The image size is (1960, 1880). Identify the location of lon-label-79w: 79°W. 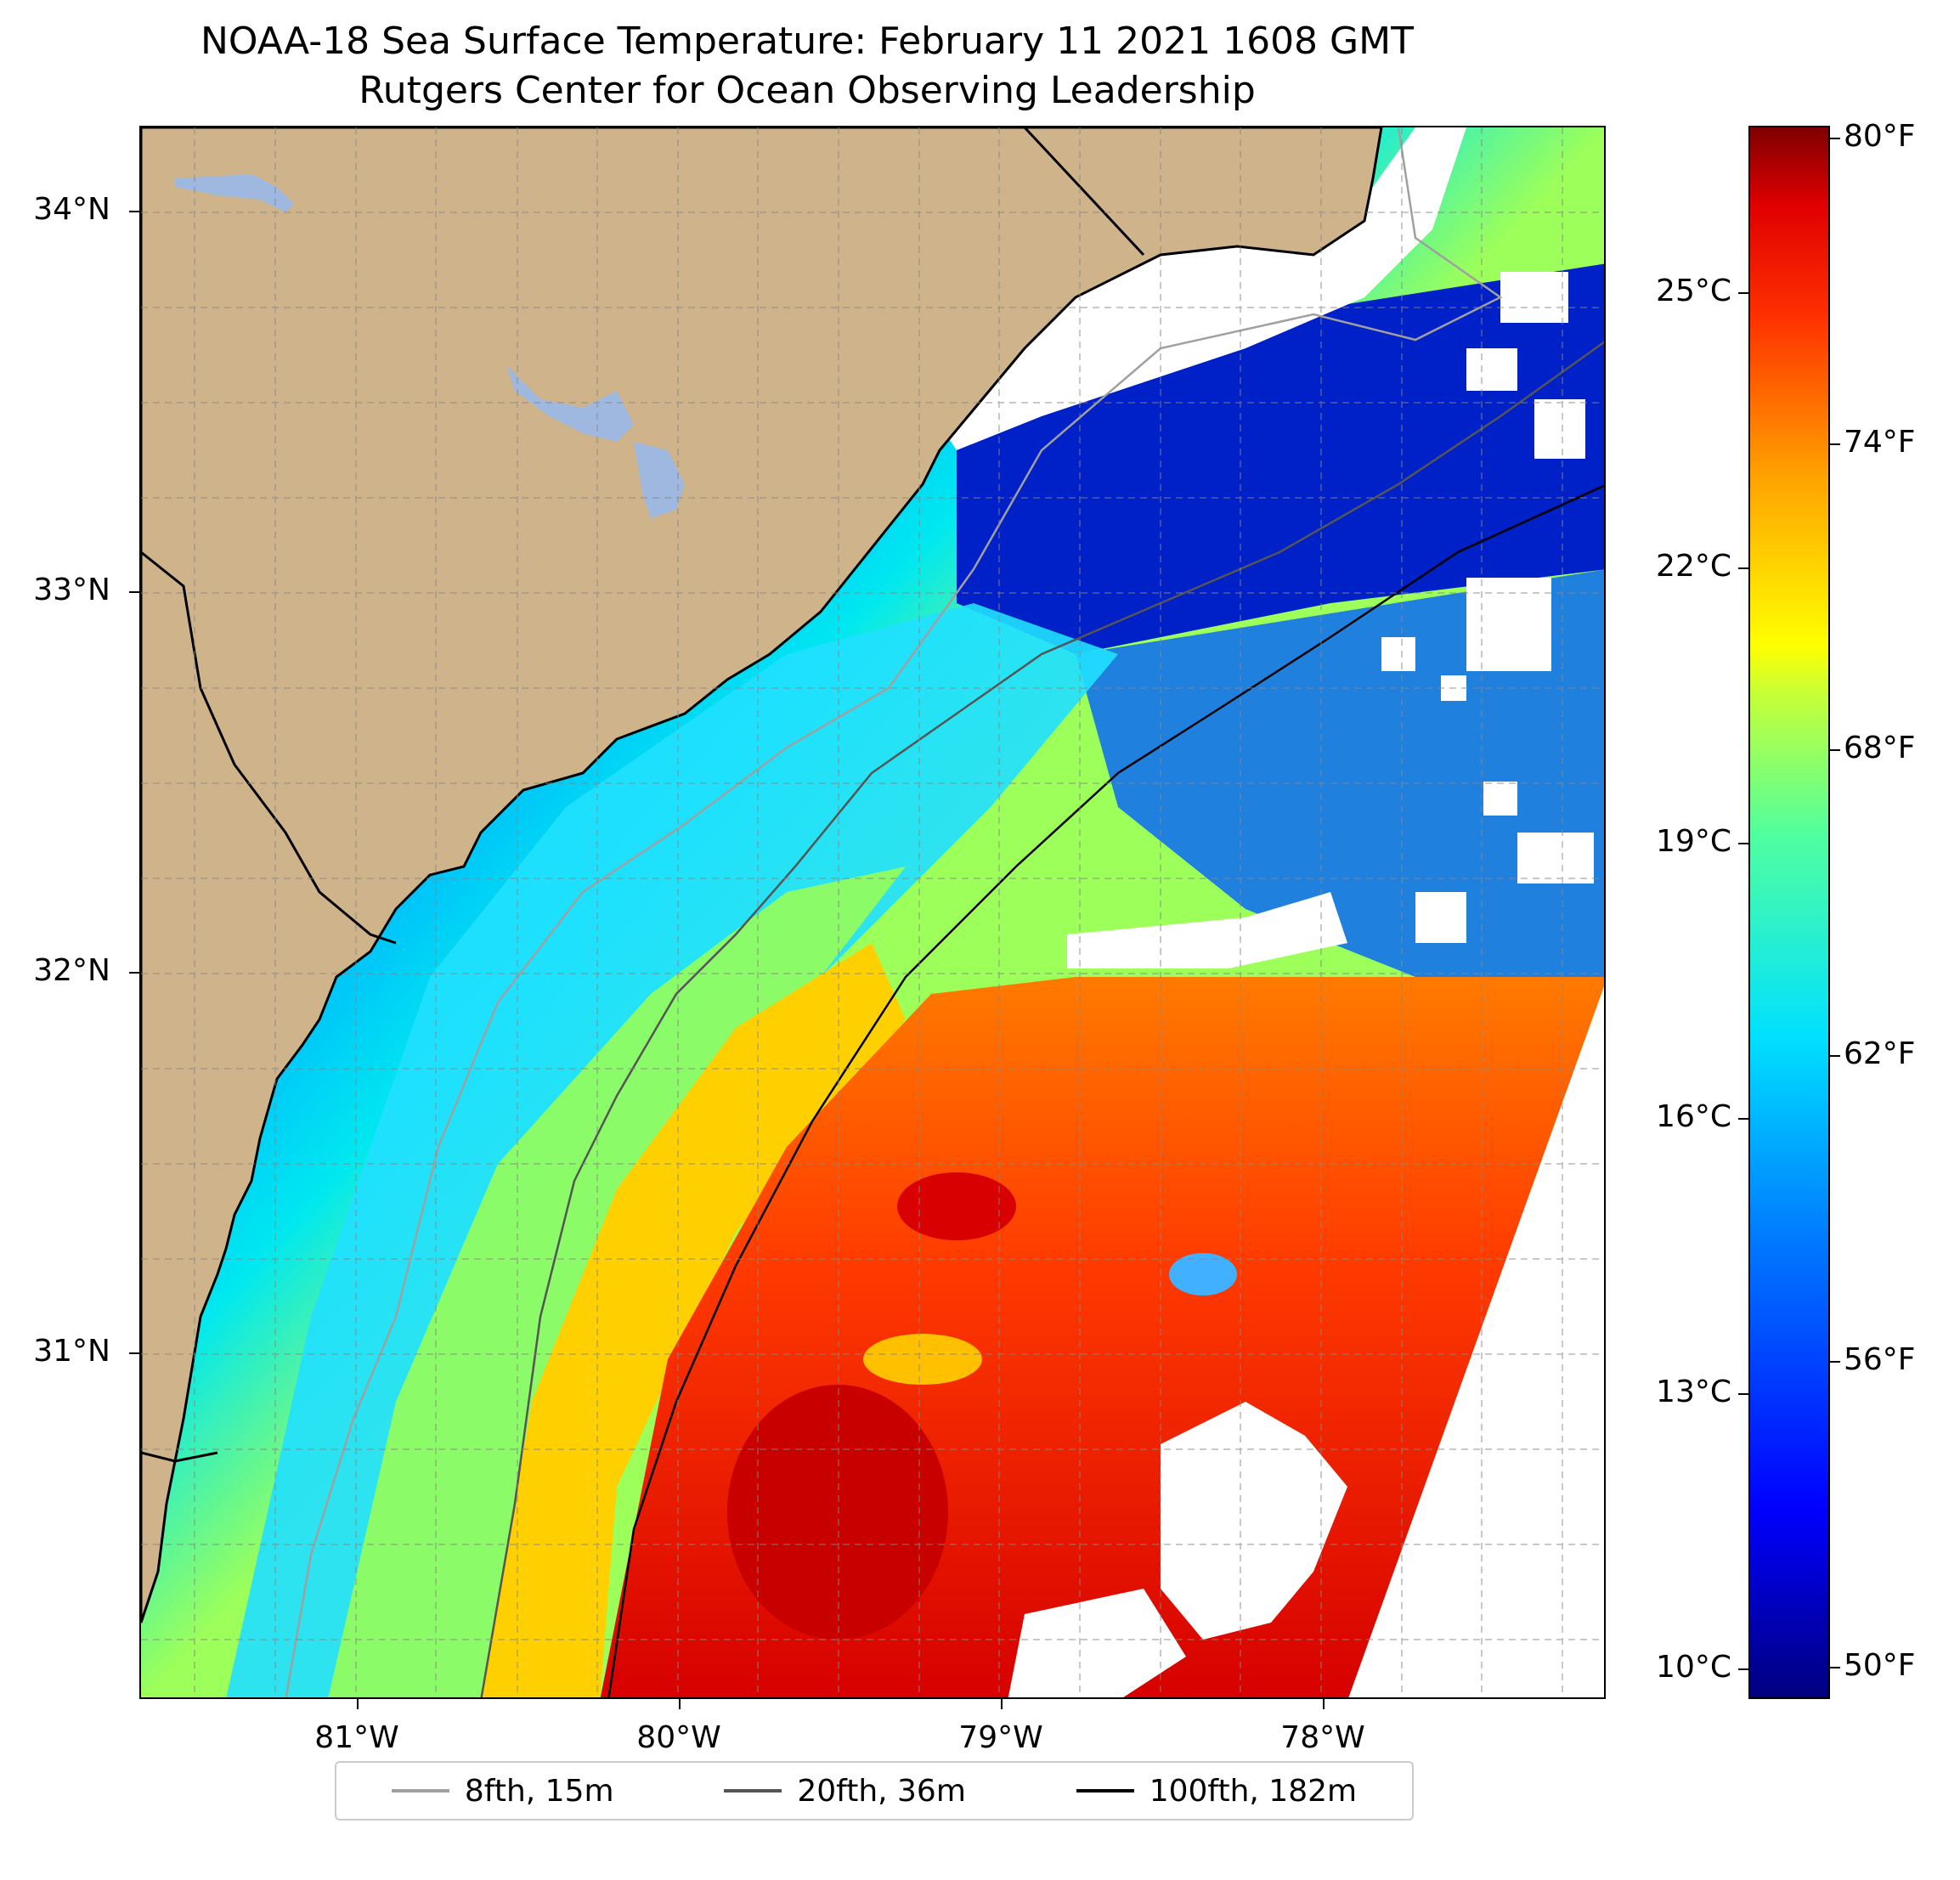
(1000, 1738).